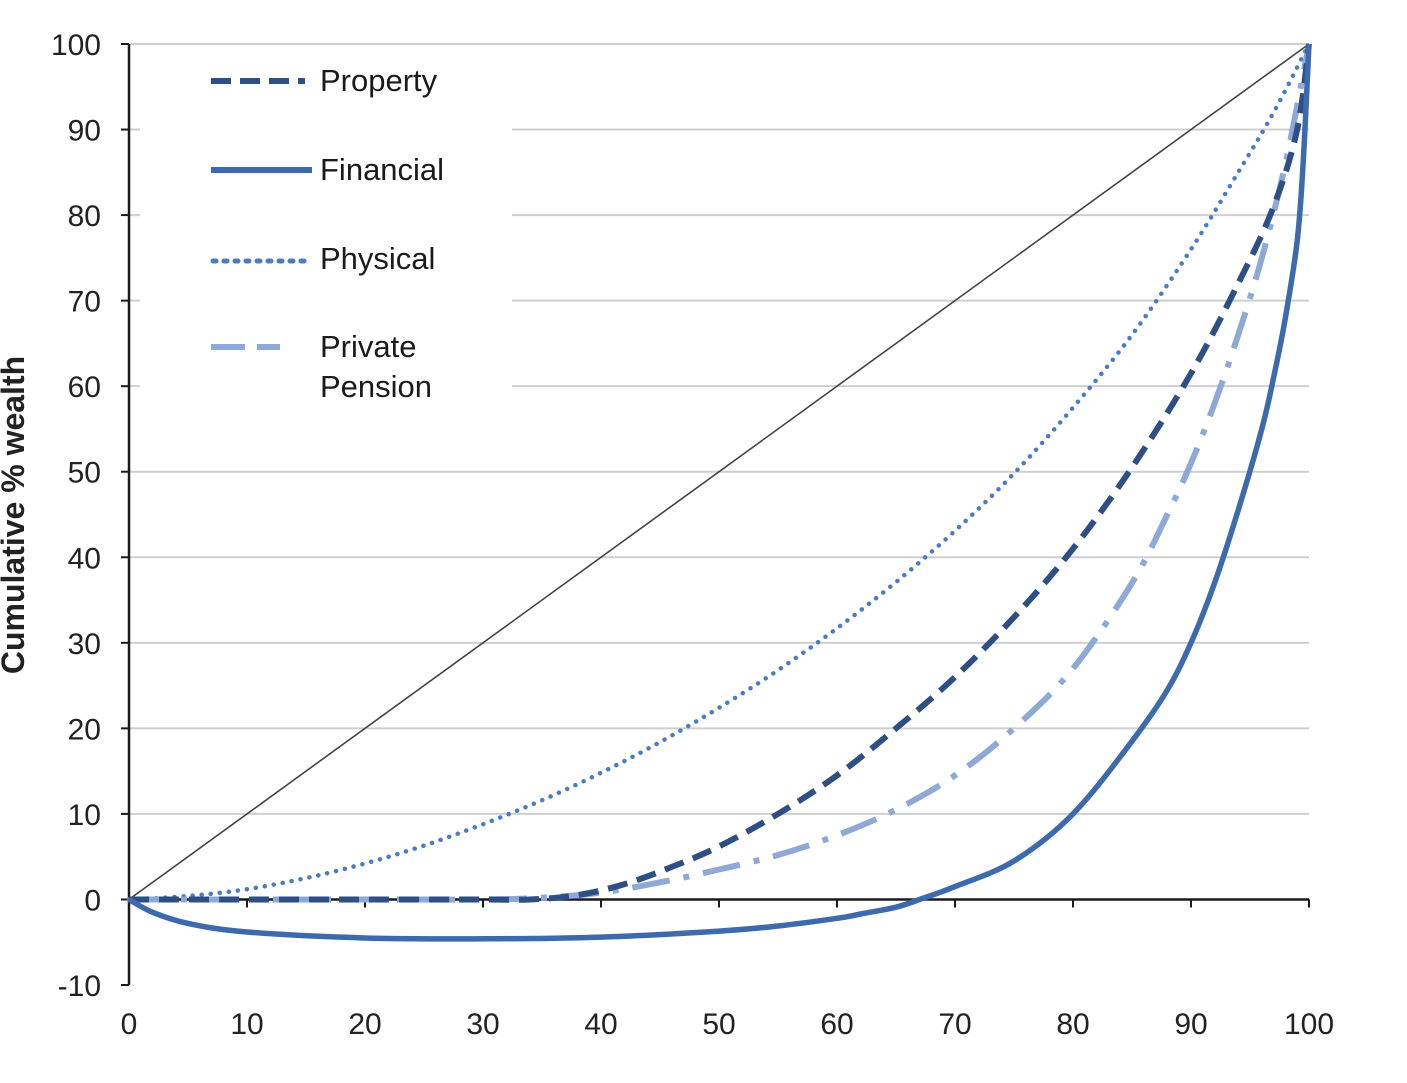  Describe the element at coordinates (600, 1024) in the screenshot. I see `x-tick-label-40: 40` at that location.